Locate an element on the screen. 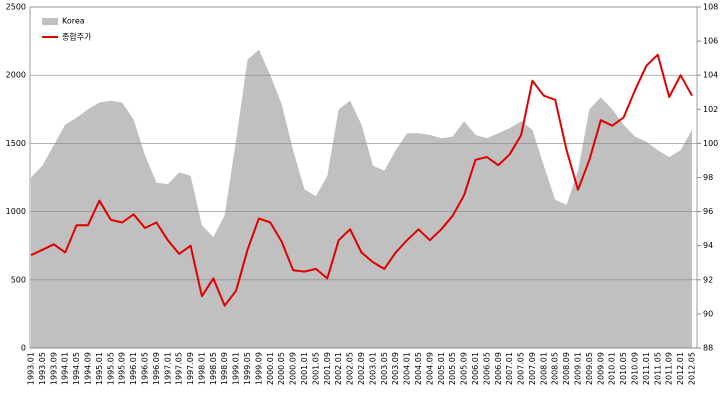  x-tick-label: 2005.09 is located at coordinates (464, 368).